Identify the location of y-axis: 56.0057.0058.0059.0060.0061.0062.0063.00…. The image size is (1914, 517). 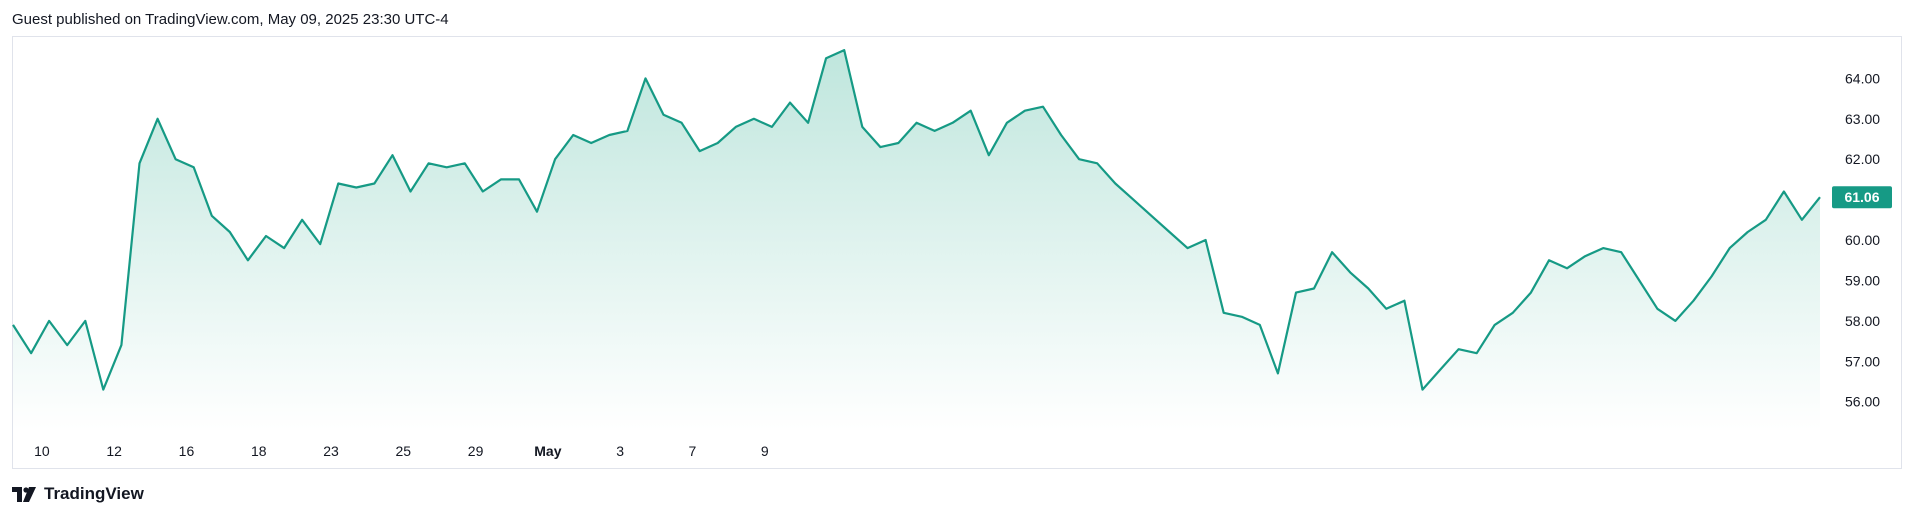
(1862, 239).